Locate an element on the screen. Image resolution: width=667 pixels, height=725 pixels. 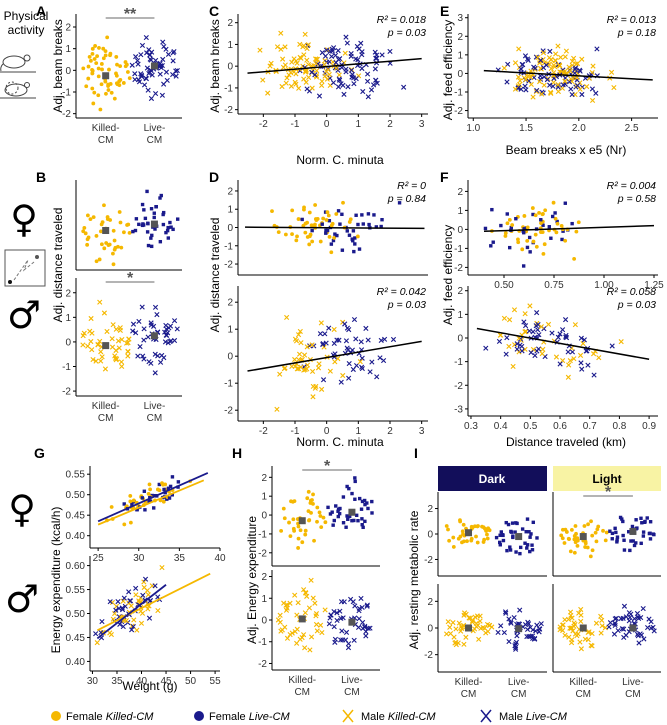
panel-f-male-xtick-label: 0.8 is located at coordinates (619, 426).